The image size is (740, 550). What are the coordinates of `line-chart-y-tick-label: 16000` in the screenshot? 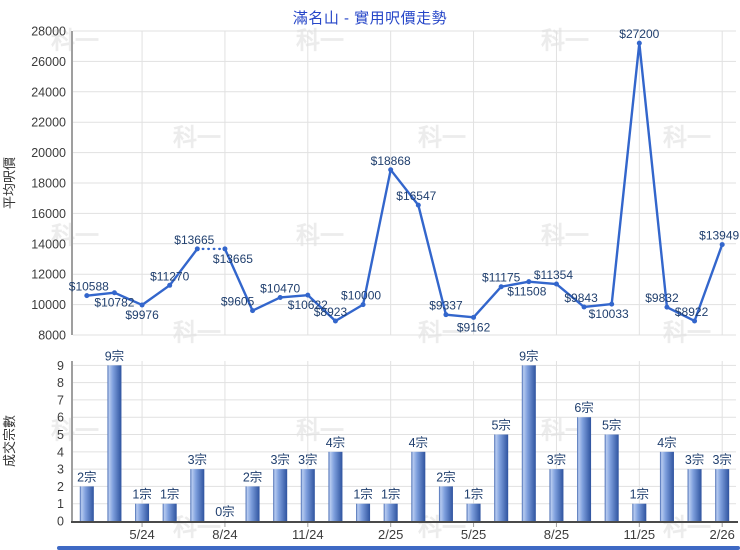 It's located at (48, 214).